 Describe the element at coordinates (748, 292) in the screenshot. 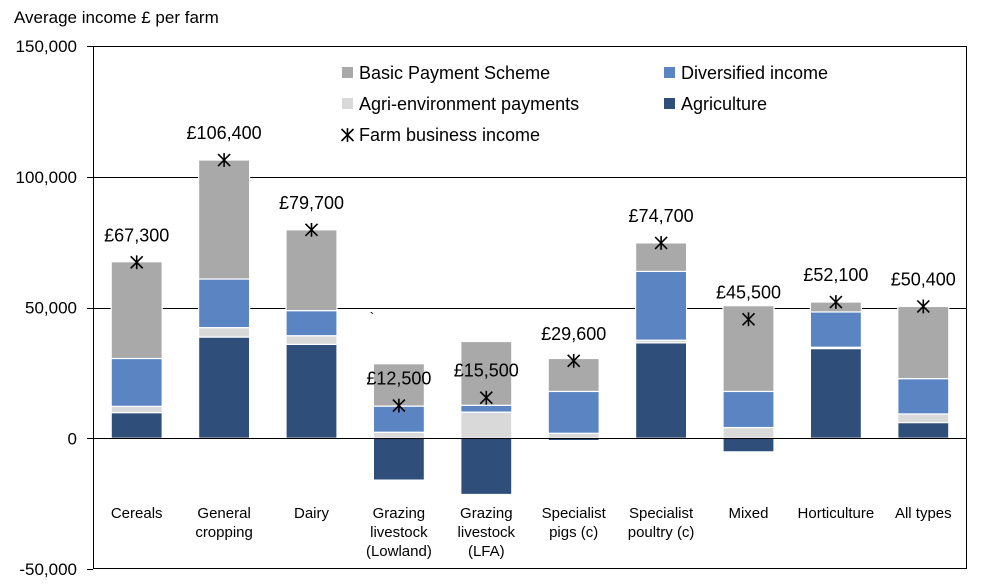

I see `fbi-value-label: £45,500` at that location.